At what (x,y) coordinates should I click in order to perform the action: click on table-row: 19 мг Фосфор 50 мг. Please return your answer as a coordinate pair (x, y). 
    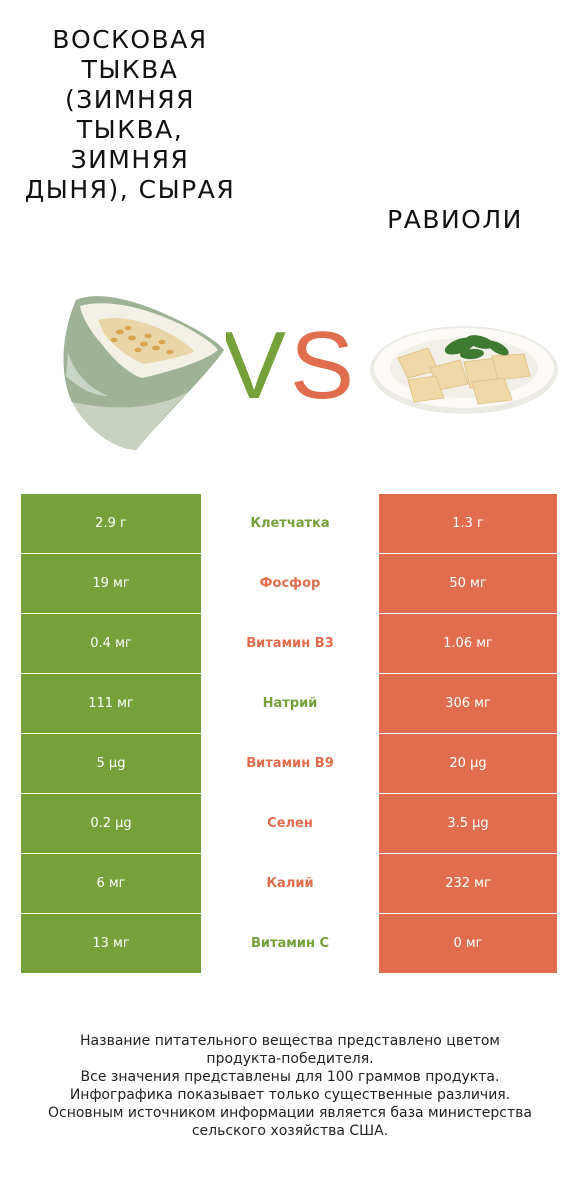
    Looking at the image, I should click on (289, 584).